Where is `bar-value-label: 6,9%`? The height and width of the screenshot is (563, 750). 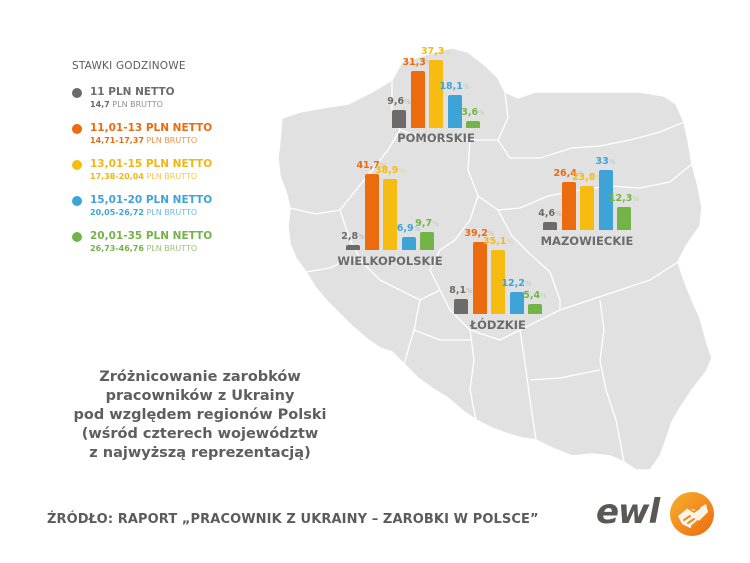 bar-value-label: 6,9% is located at coordinates (408, 229).